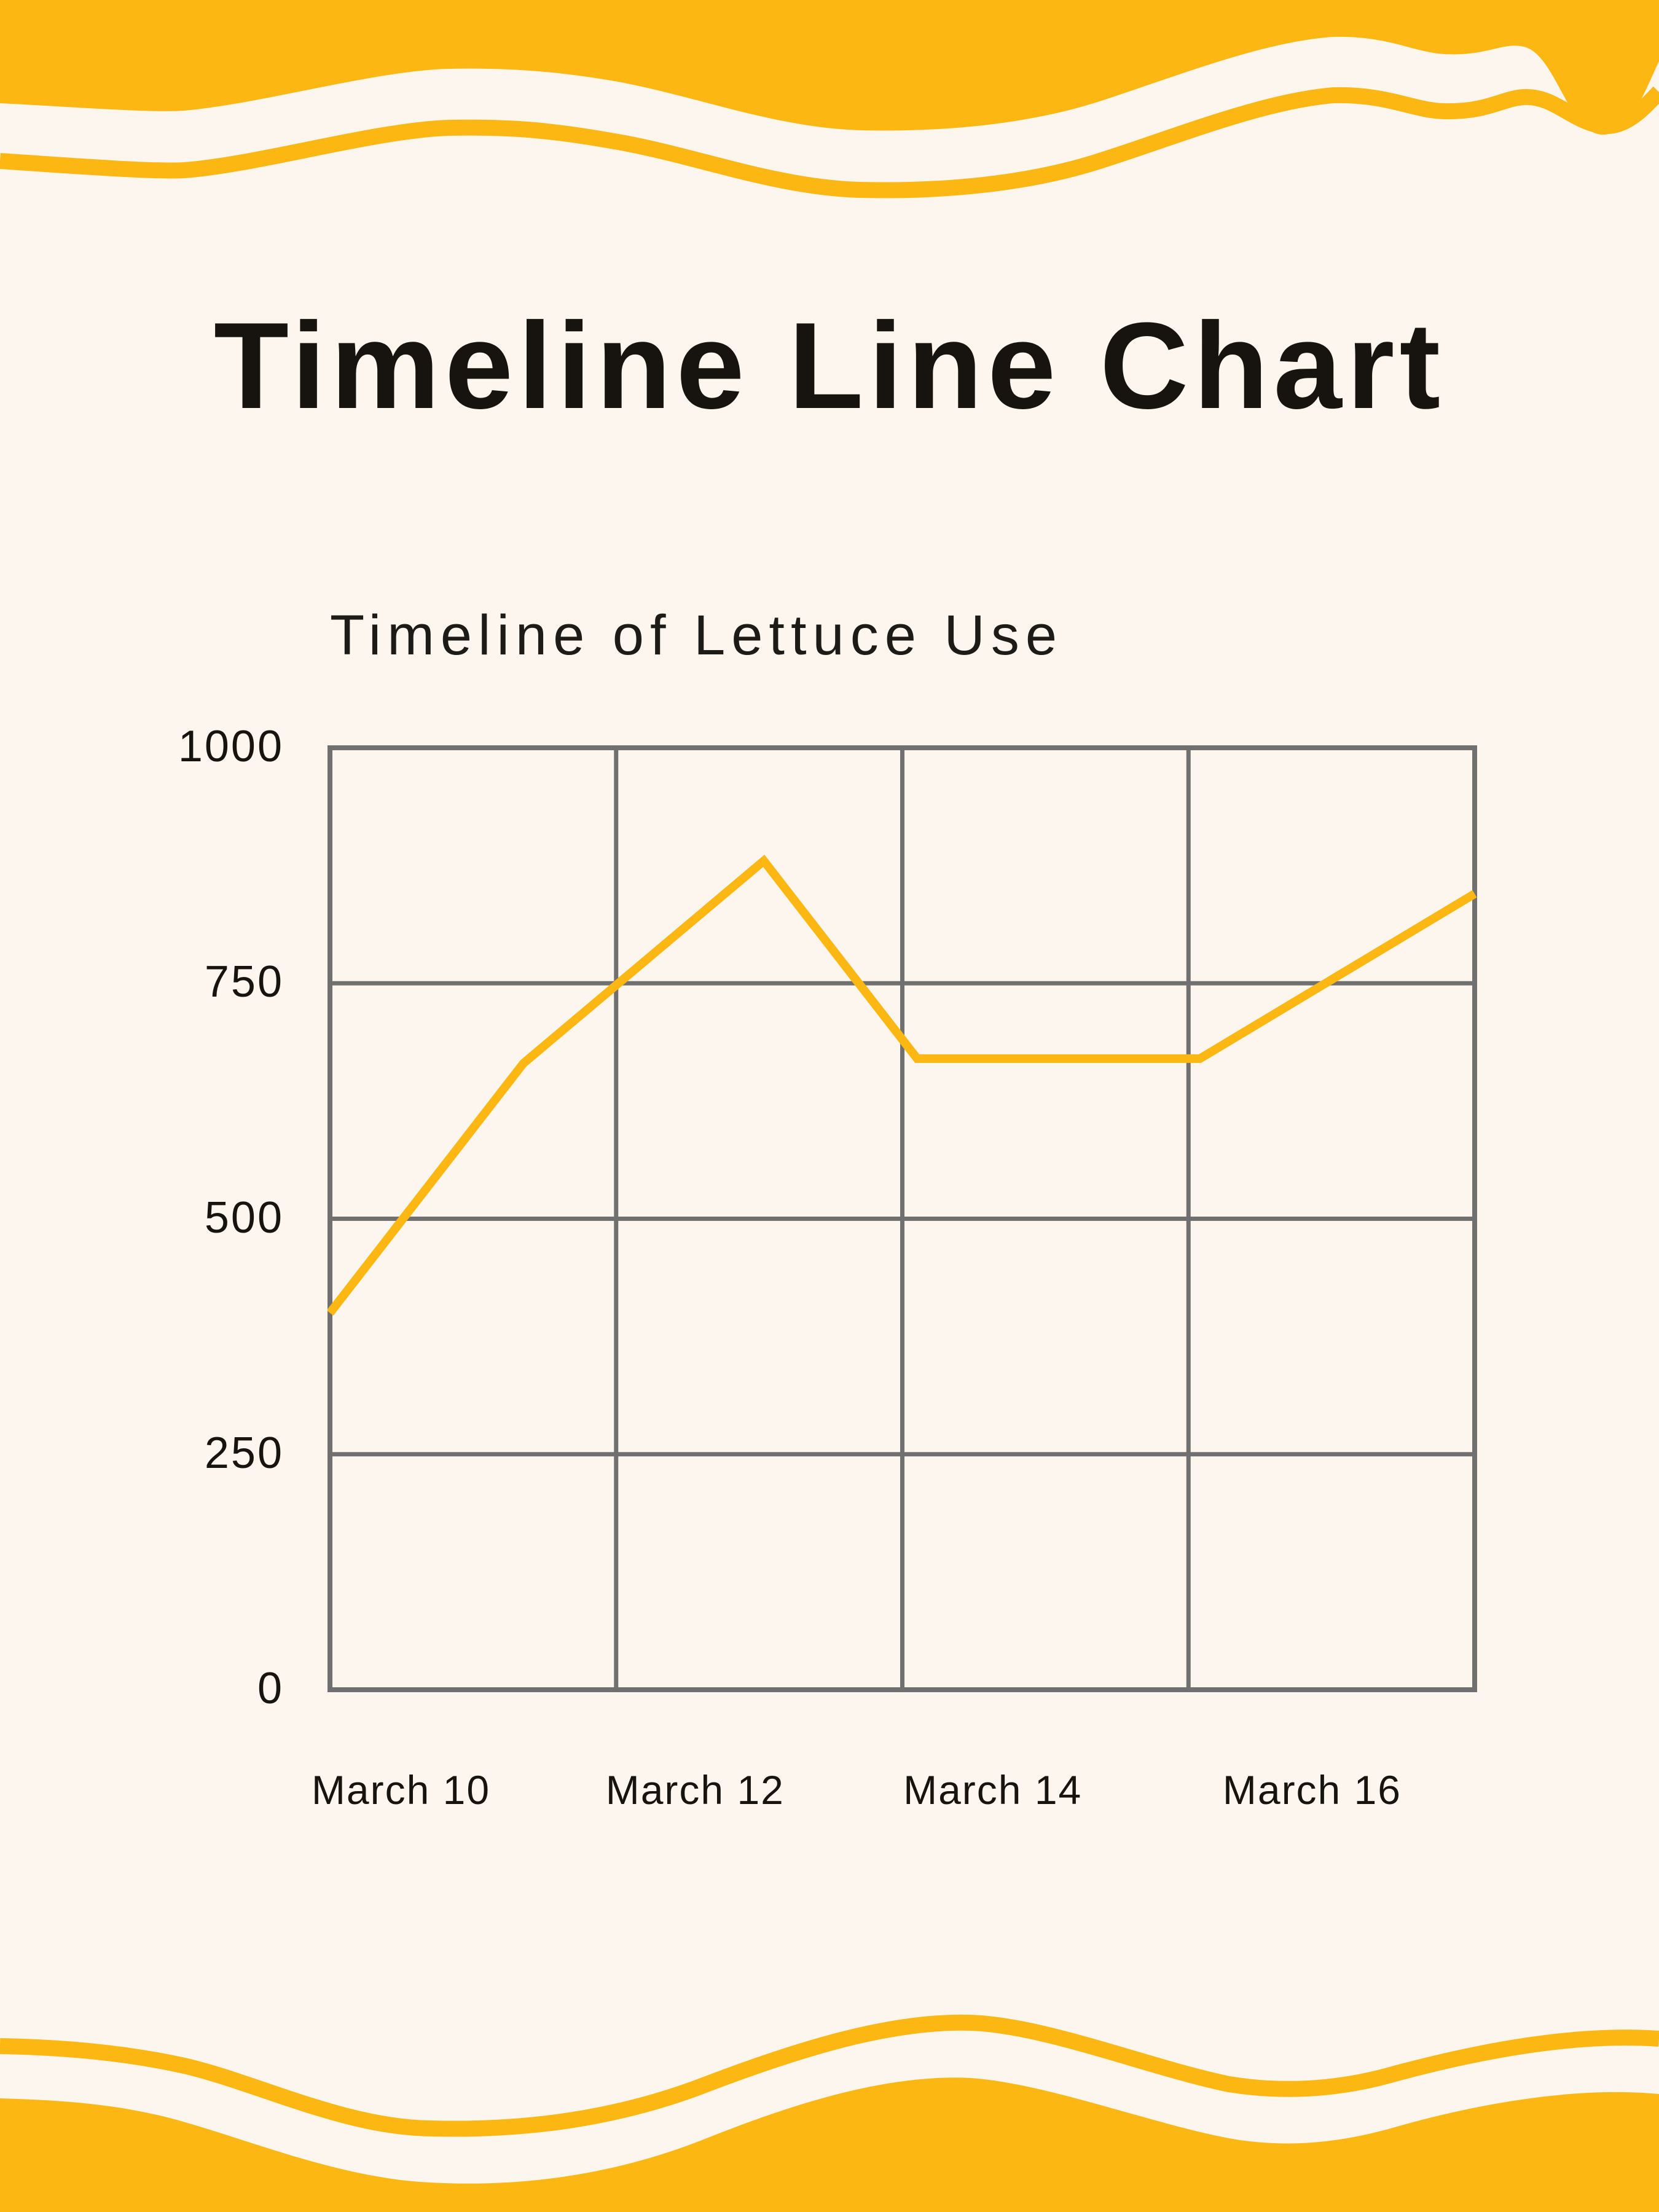 The image size is (1659, 2212). I want to click on y-axis-tick-label: 500, so click(244, 1217).